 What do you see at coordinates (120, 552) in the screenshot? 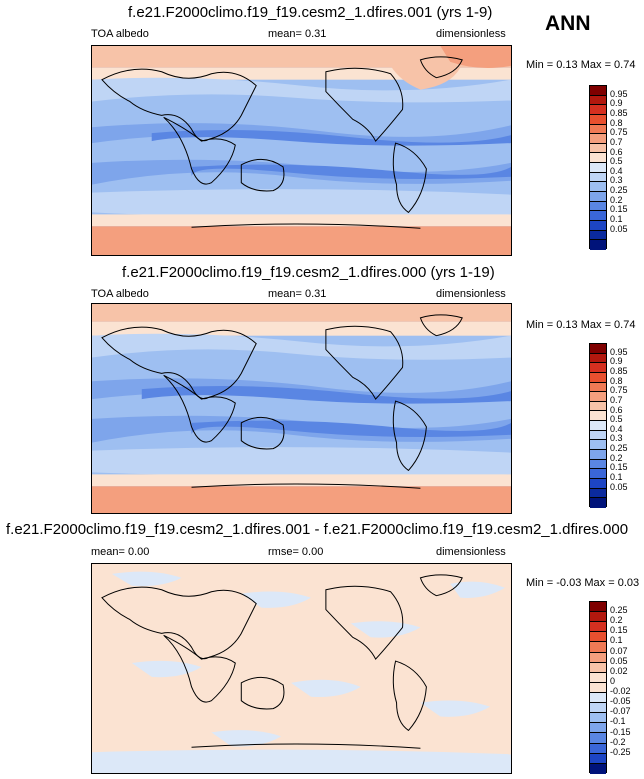
I see `panel3-mean-label: mean= 0.00` at bounding box center [120, 552].